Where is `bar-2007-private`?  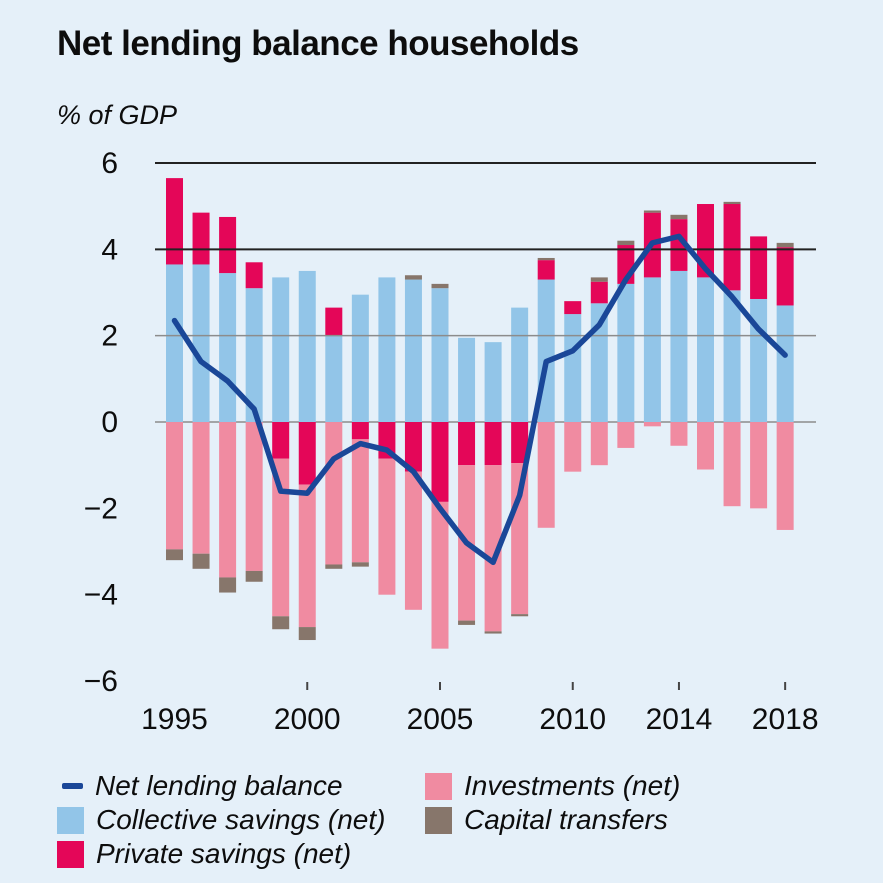 bar-2007-private is located at coordinates (493, 444).